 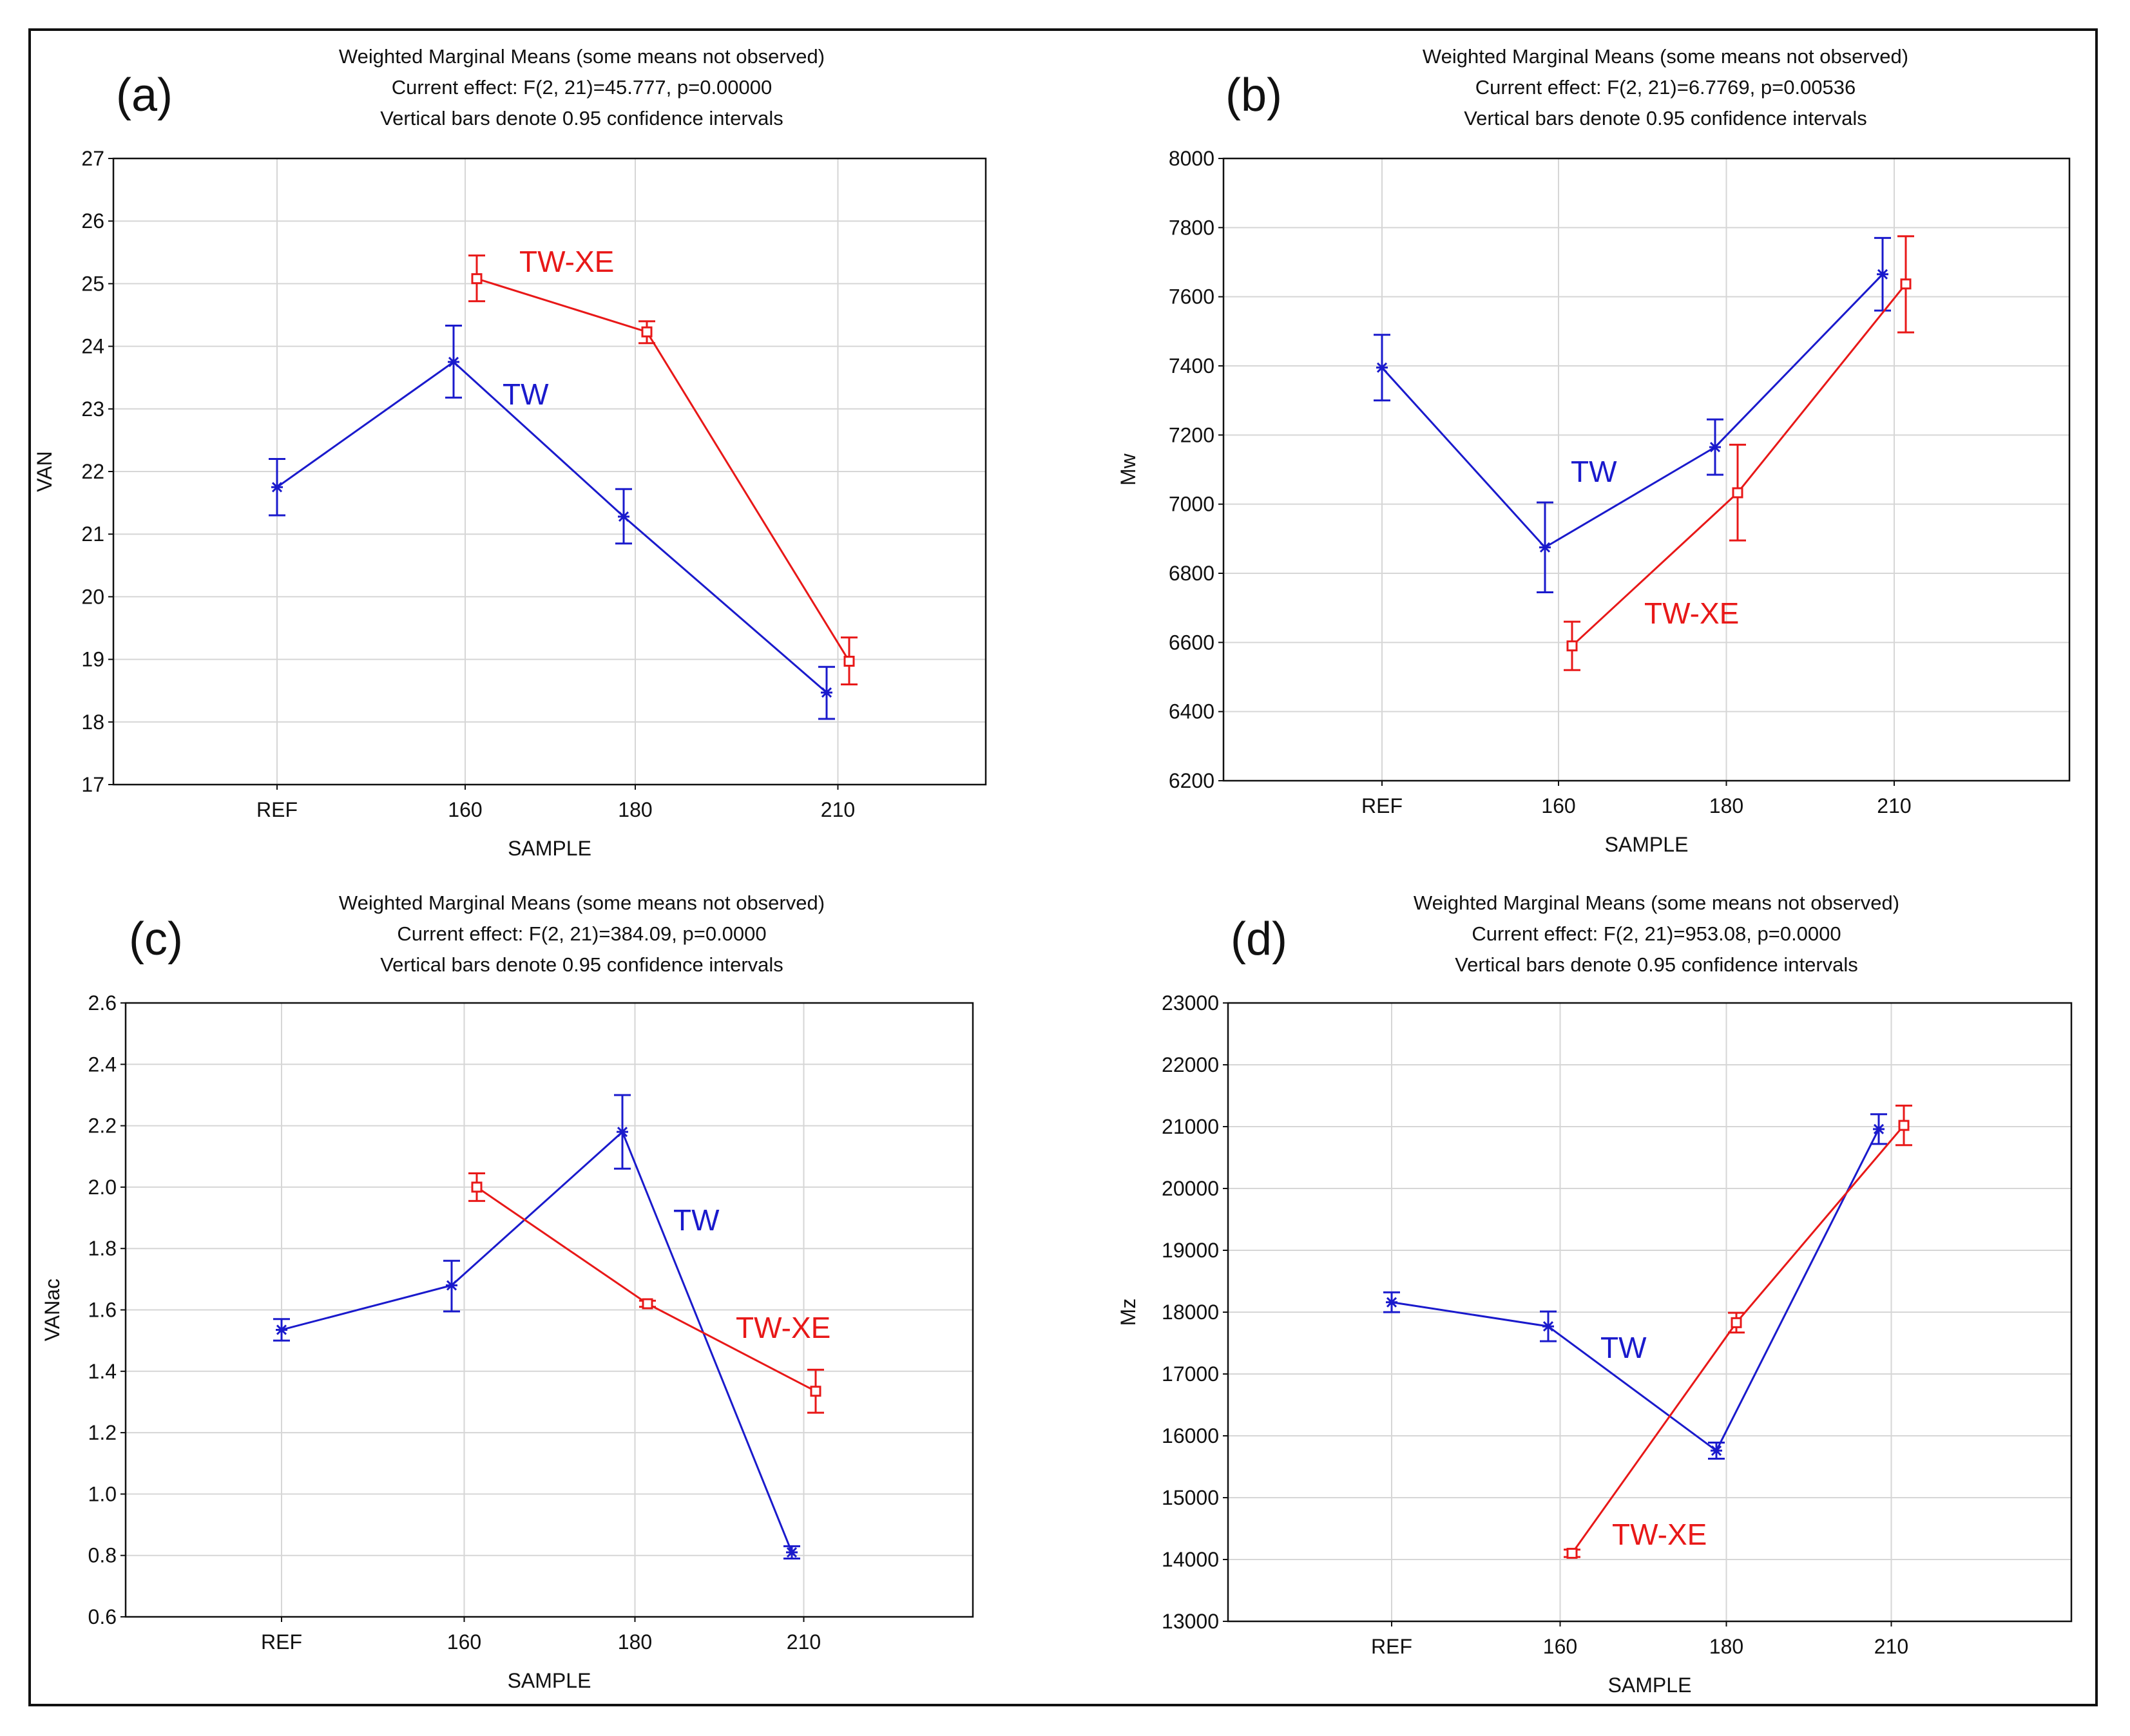 I want to click on gridlines, so click(x=1646, y=470).